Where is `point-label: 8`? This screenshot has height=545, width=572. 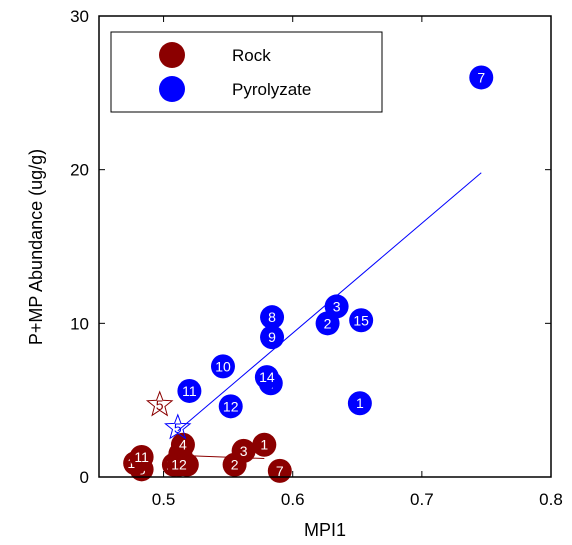
point-label: 8 is located at coordinates (272, 317).